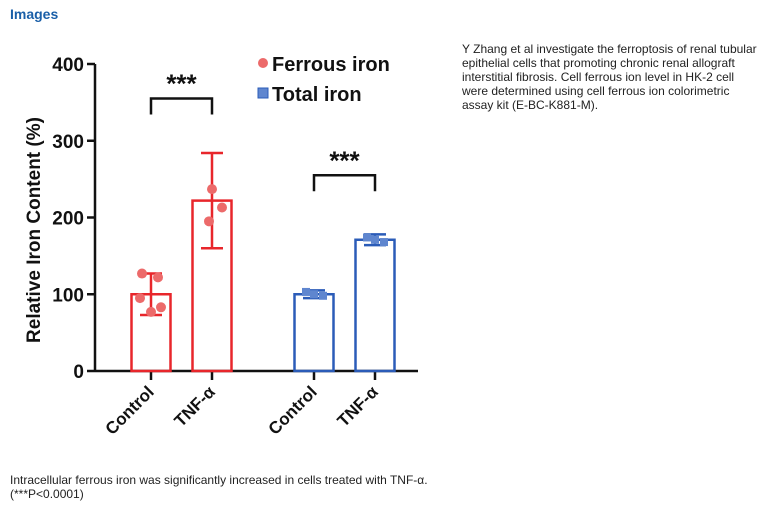 The image size is (767, 508). What do you see at coordinates (78, 372) in the screenshot?
I see `y-tick-label: 0` at bounding box center [78, 372].